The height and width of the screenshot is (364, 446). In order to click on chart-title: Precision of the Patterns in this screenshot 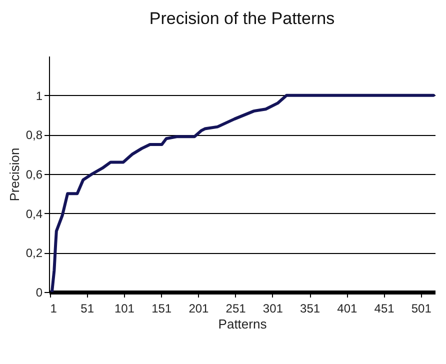, I will do `click(242, 18)`.